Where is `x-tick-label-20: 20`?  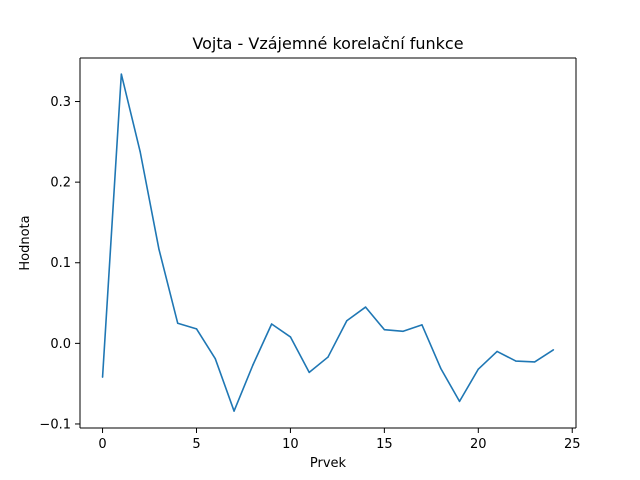 x-tick-label-20: 20 is located at coordinates (478, 444).